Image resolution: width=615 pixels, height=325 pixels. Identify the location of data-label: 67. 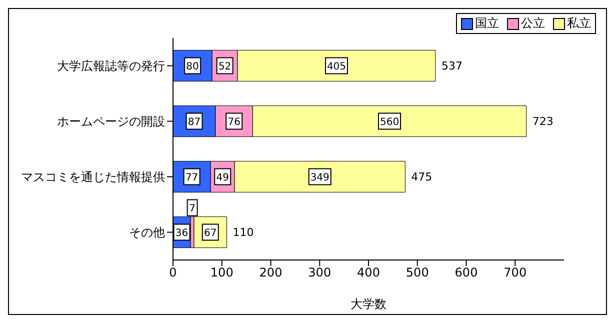
(210, 234).